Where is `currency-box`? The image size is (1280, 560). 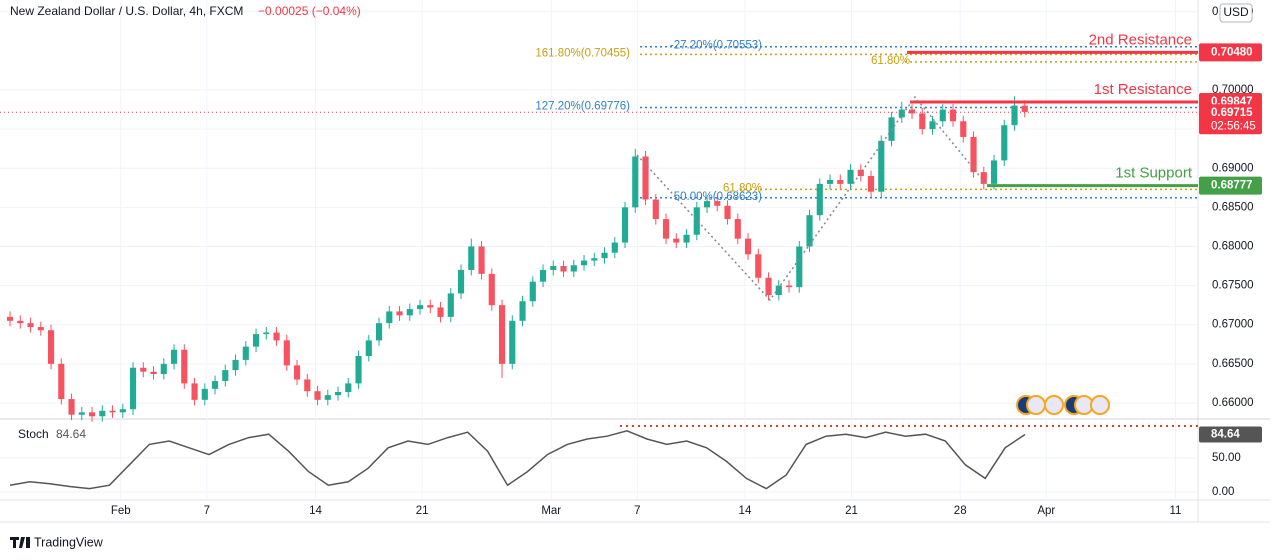 currency-box is located at coordinates (1236, 13).